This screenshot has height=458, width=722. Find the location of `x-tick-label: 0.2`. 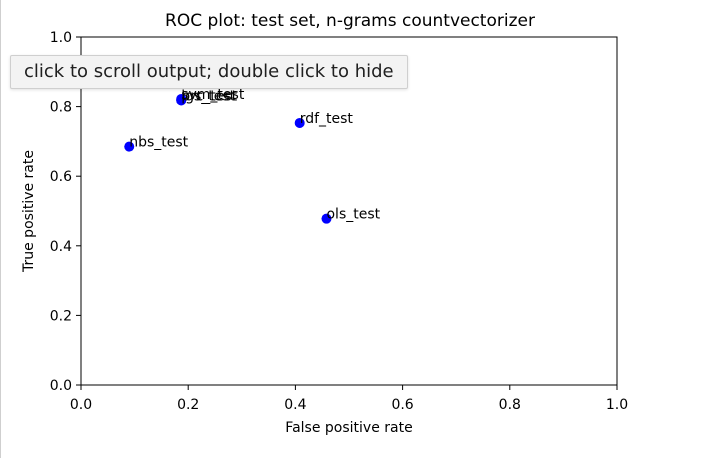

x-tick-label: 0.2 is located at coordinates (188, 405).